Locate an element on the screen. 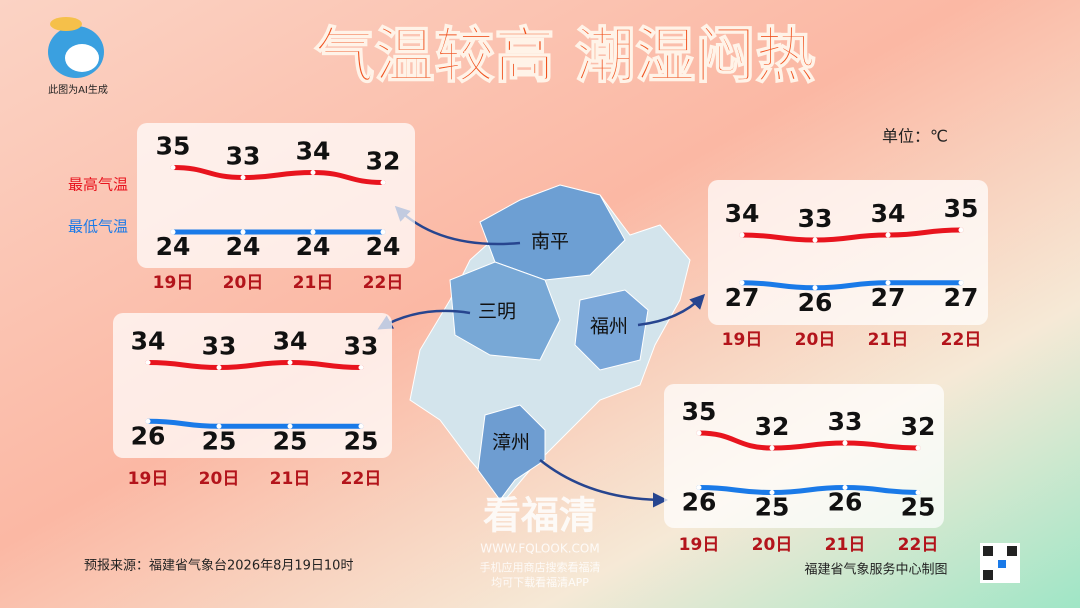 This screenshot has width=1080, height=608. region-sanming is located at coordinates (505, 311).